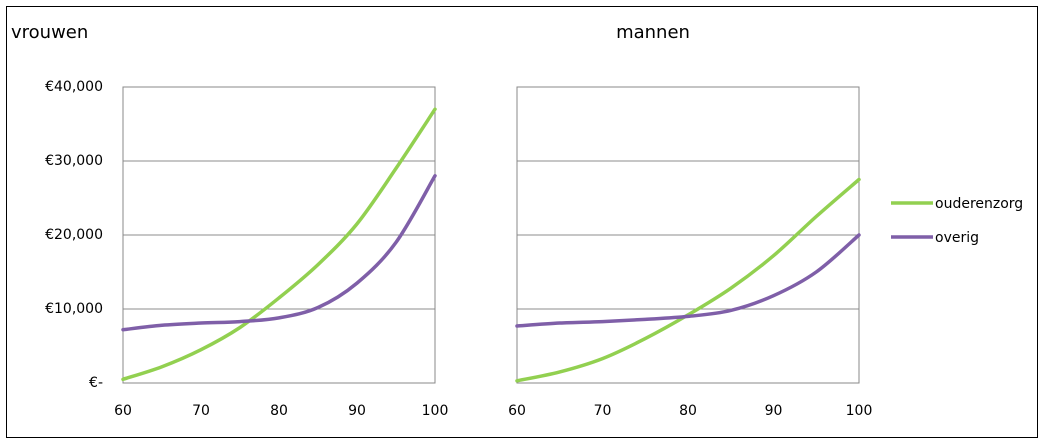 The width and height of the screenshot is (1048, 444). I want to click on y-tick-label: €20,000, so click(74, 235).